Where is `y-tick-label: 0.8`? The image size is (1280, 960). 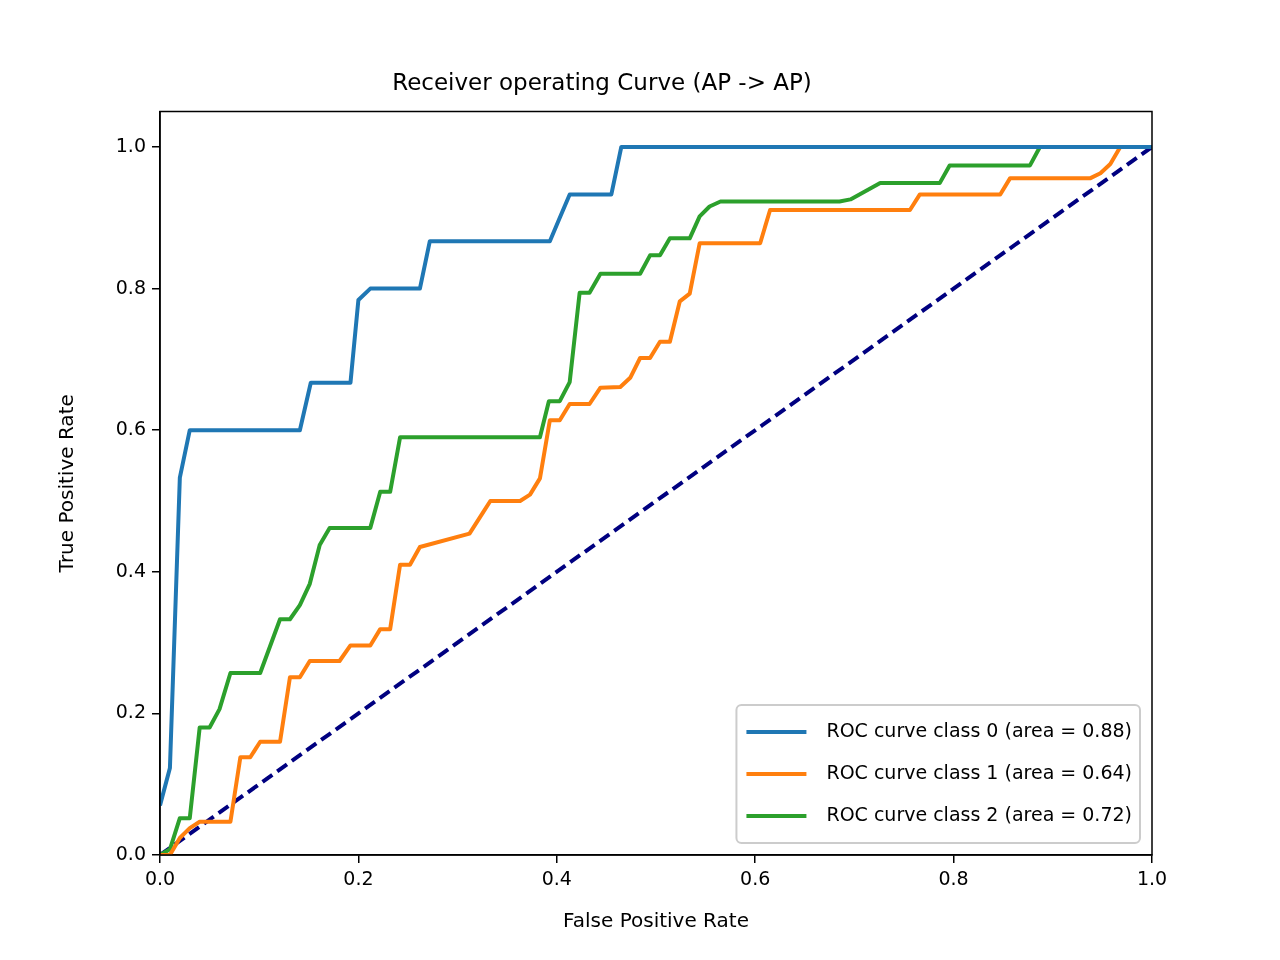
y-tick-label: 0.8 is located at coordinates (130, 286).